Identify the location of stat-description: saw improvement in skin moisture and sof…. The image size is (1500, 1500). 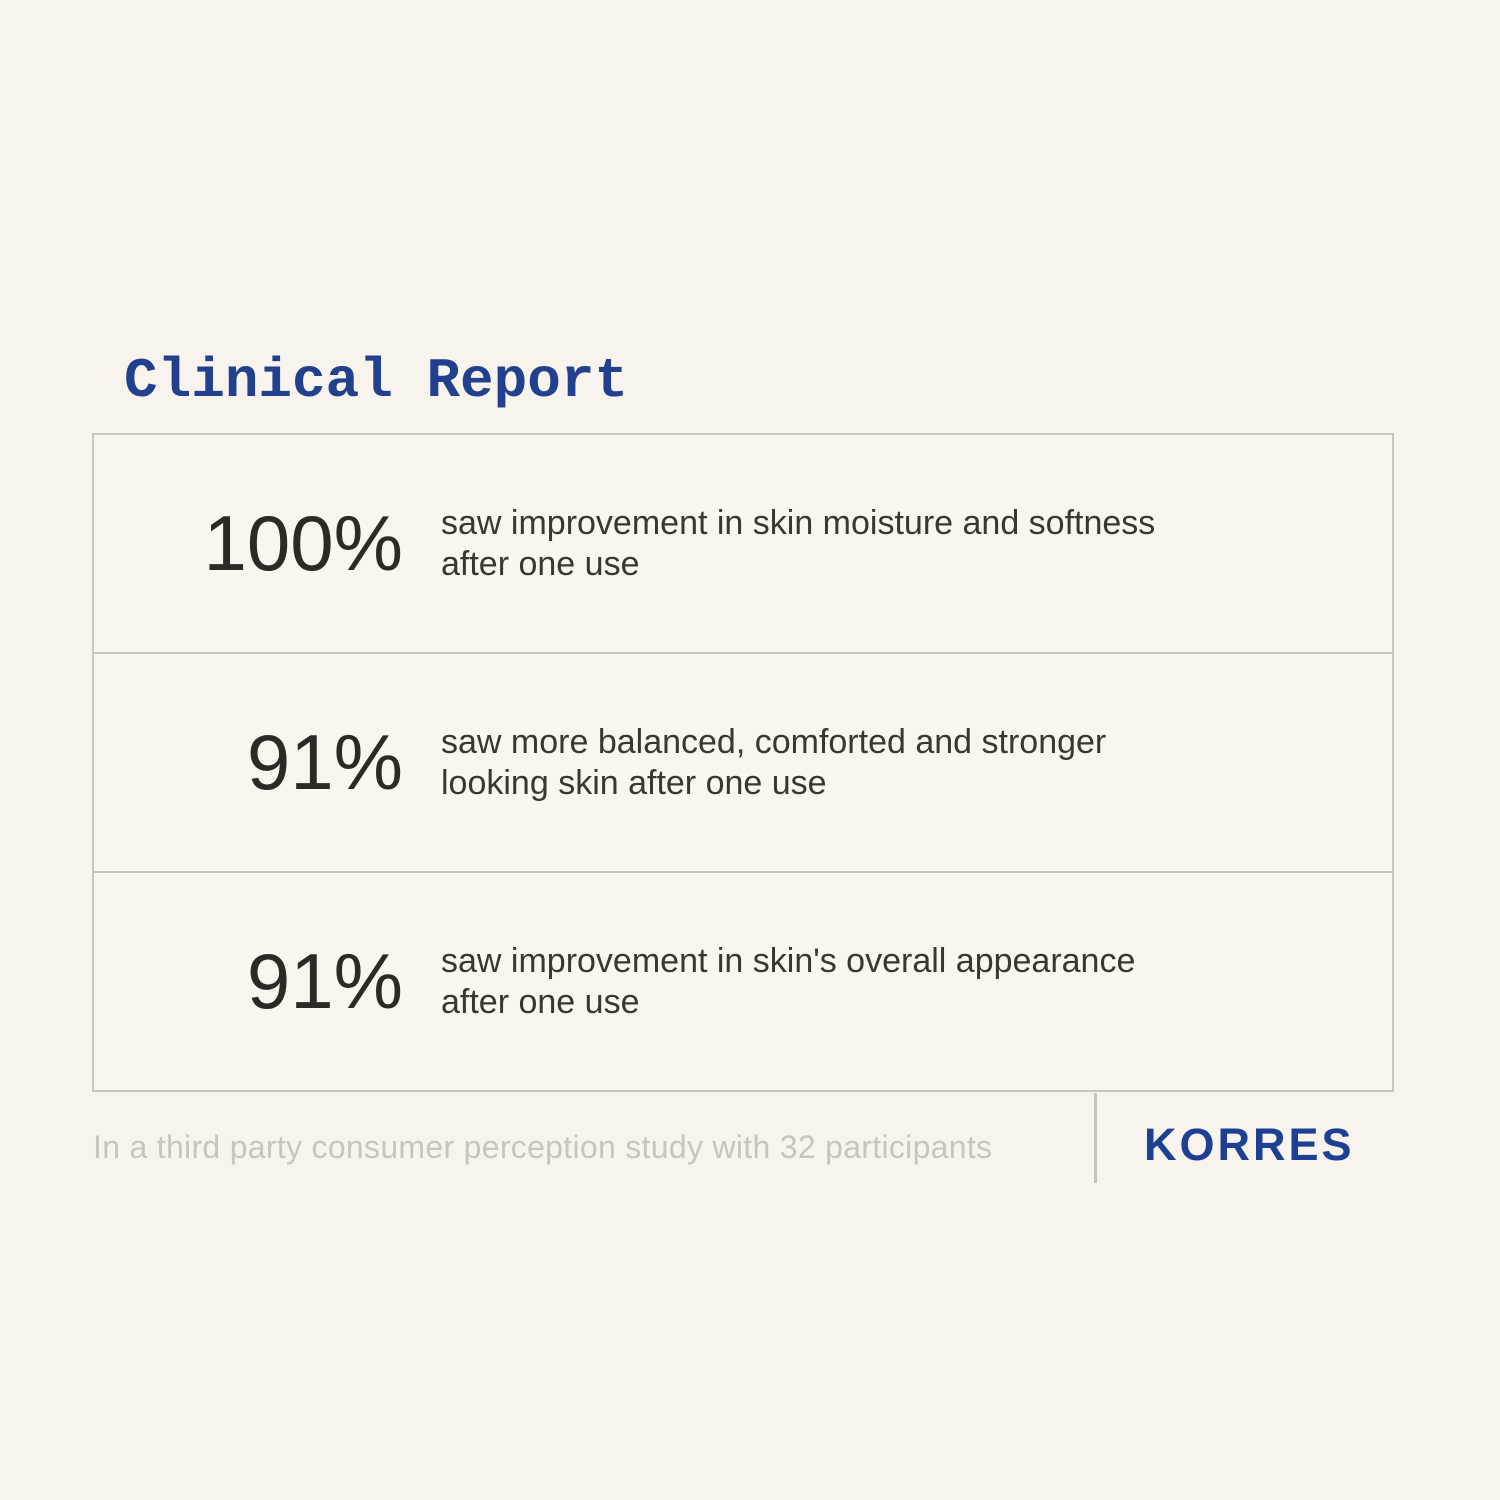
(798, 543).